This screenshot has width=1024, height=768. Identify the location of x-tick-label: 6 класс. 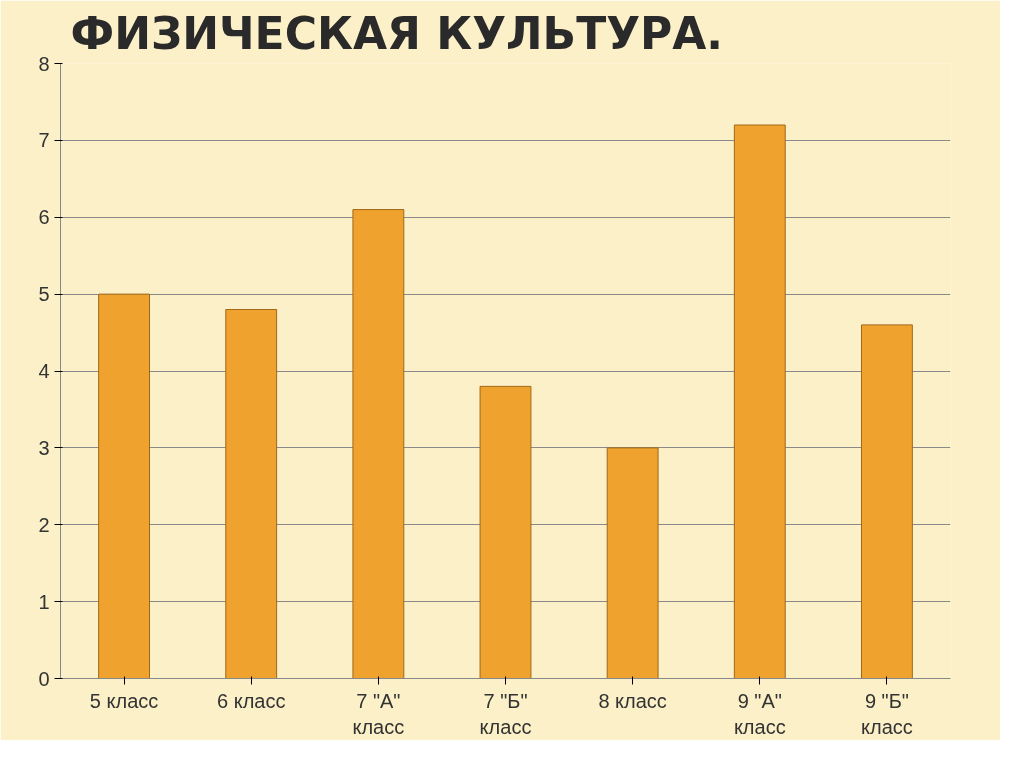
(251, 700).